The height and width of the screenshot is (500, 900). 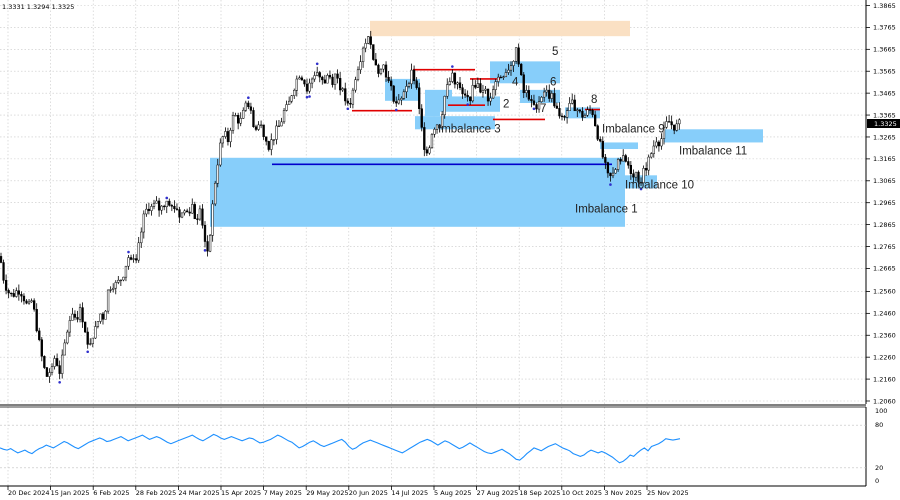 What do you see at coordinates (594, 100) in the screenshot?
I see `annotation-label: 8` at bounding box center [594, 100].